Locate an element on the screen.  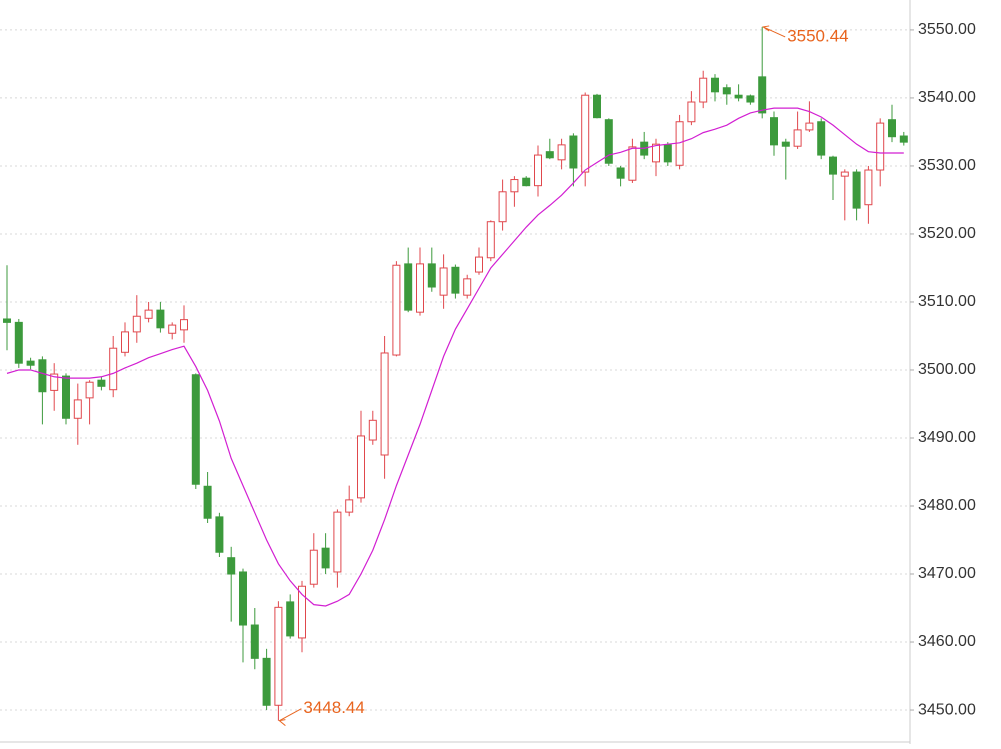
y-tick-label: 3550.00 is located at coordinates (947, 29).